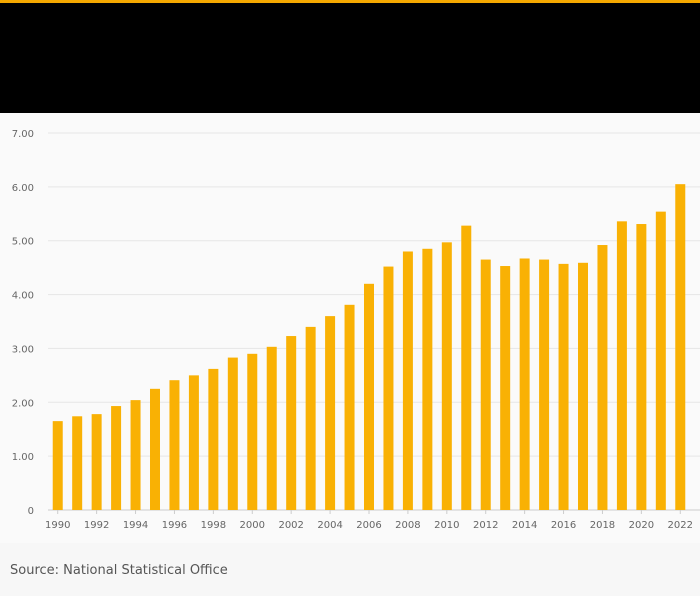 The width and height of the screenshot is (700, 596). What do you see at coordinates (155, 449) in the screenshot?
I see `bar-1995` at bounding box center [155, 449].